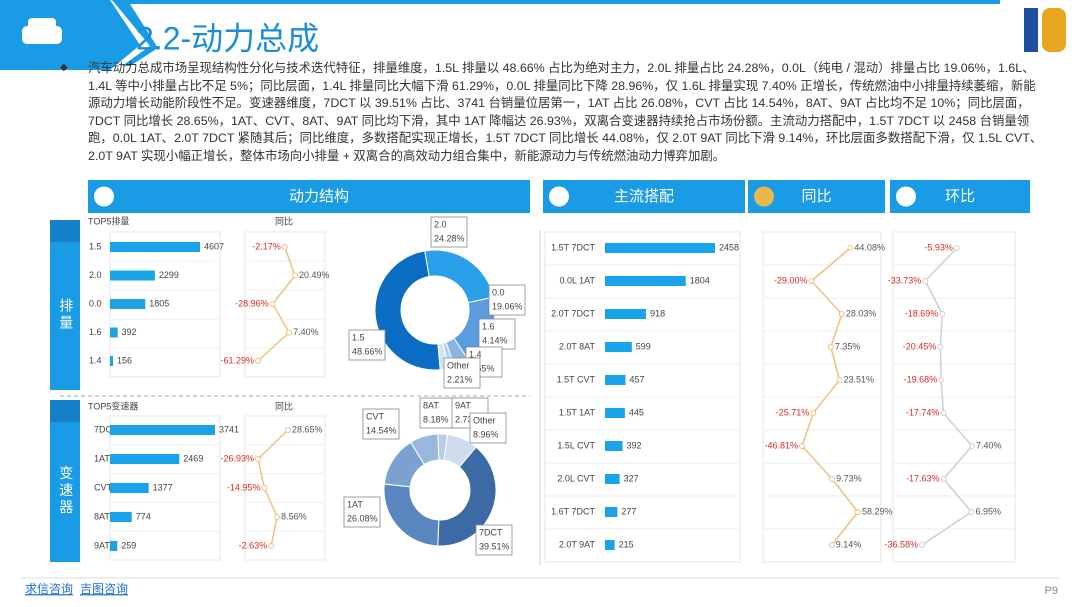 This screenshot has height=607, width=1080. I want to click on bar-label: 1.5, so click(95, 246).